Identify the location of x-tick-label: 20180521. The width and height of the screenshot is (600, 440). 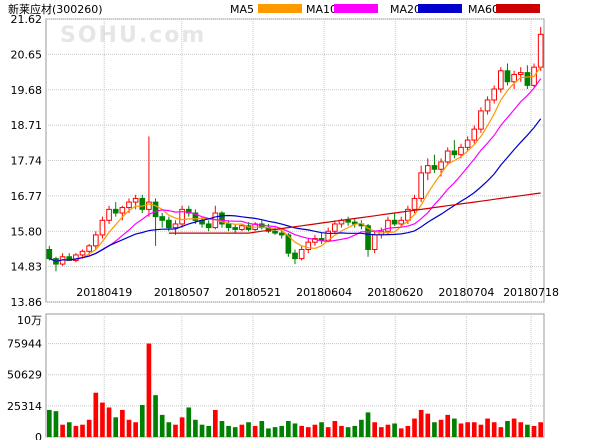
(253, 292).